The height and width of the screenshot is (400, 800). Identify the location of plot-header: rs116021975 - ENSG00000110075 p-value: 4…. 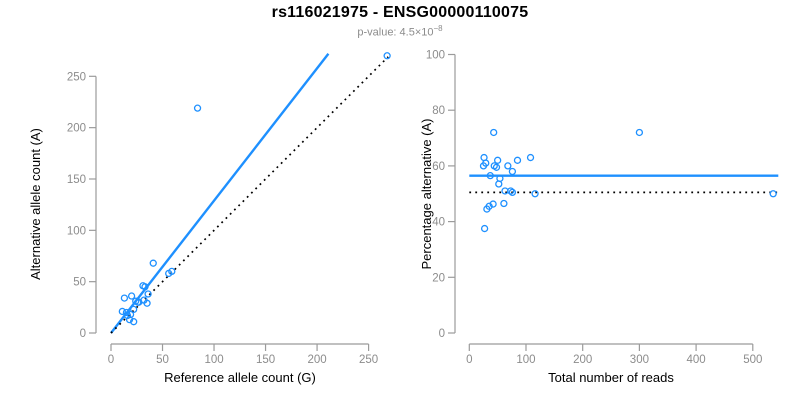
(400, 21).